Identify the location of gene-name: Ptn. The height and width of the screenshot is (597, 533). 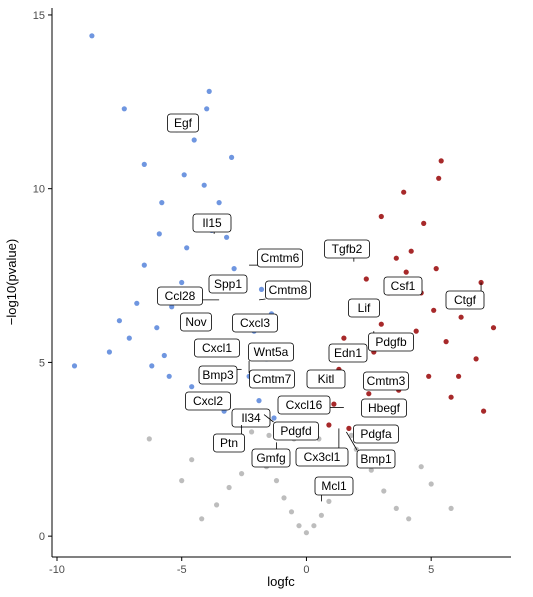
(229, 443).